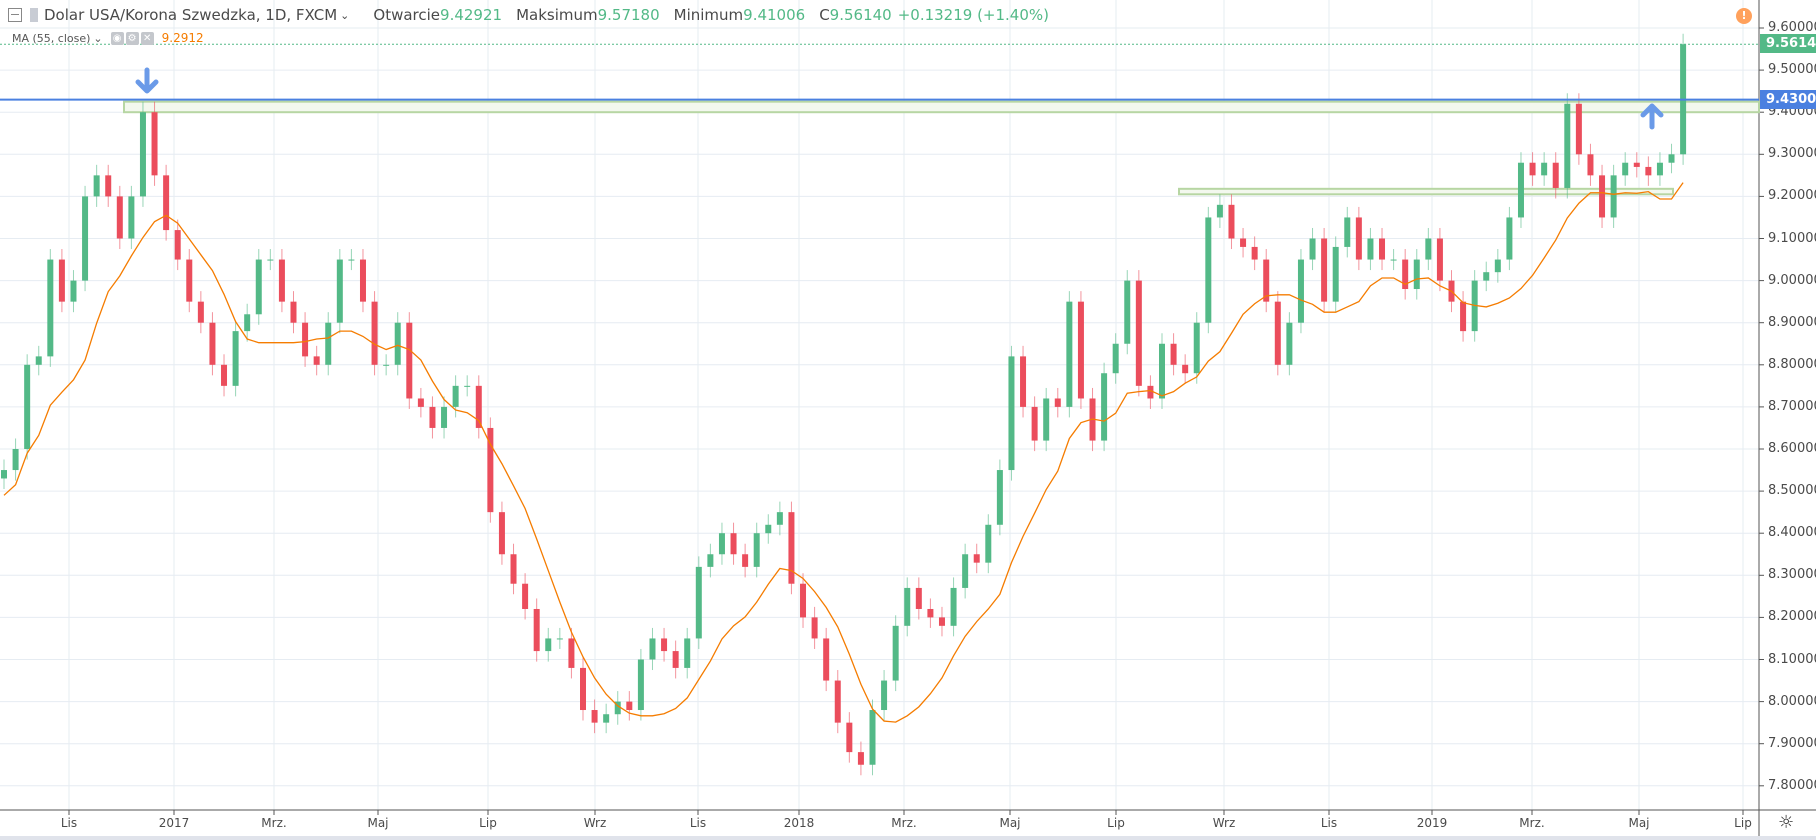 This screenshot has height=840, width=1816. Describe the element at coordinates (1792, 448) in the screenshot. I see `y-tick-label: 8.60000` at that location.